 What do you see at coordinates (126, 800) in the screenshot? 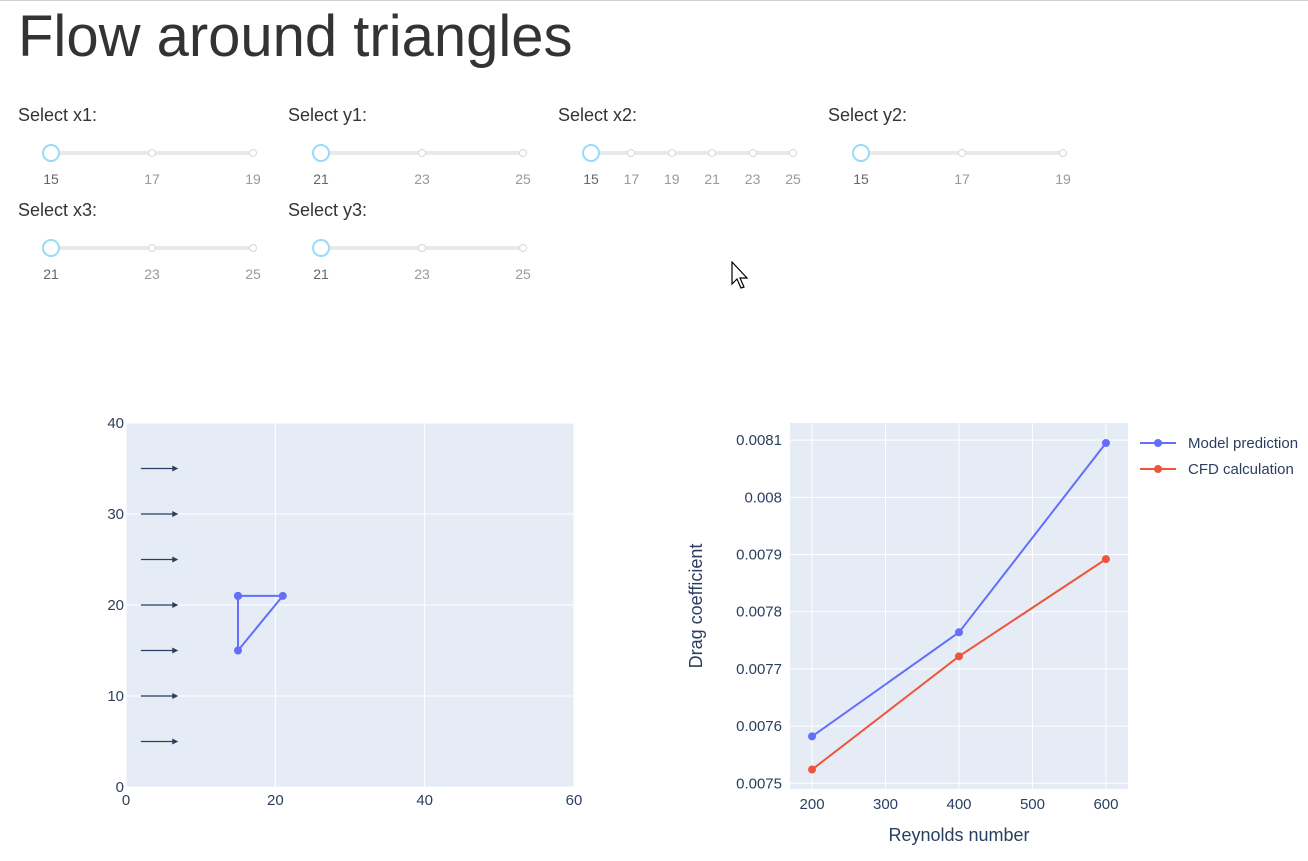
I see `x-tick-label: 0` at bounding box center [126, 800].